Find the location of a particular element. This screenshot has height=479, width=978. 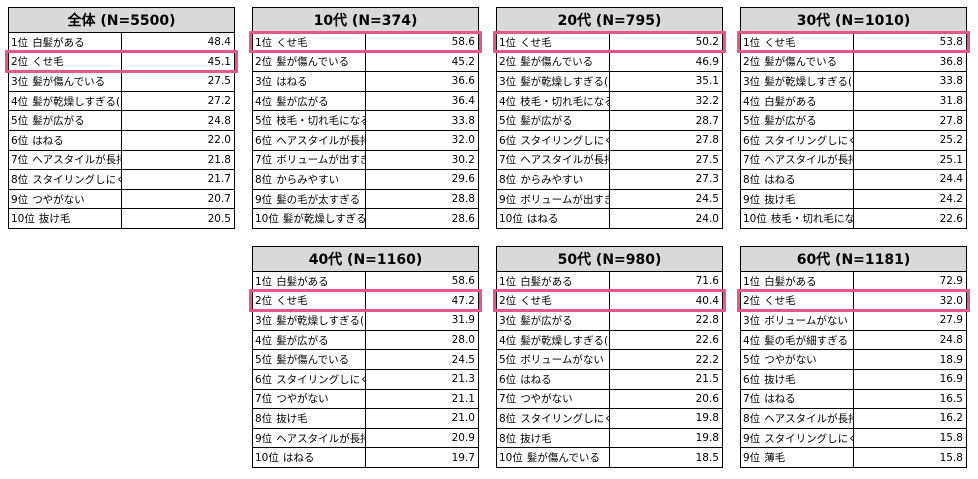

rank-label: 10位 is located at coordinates (511, 219).